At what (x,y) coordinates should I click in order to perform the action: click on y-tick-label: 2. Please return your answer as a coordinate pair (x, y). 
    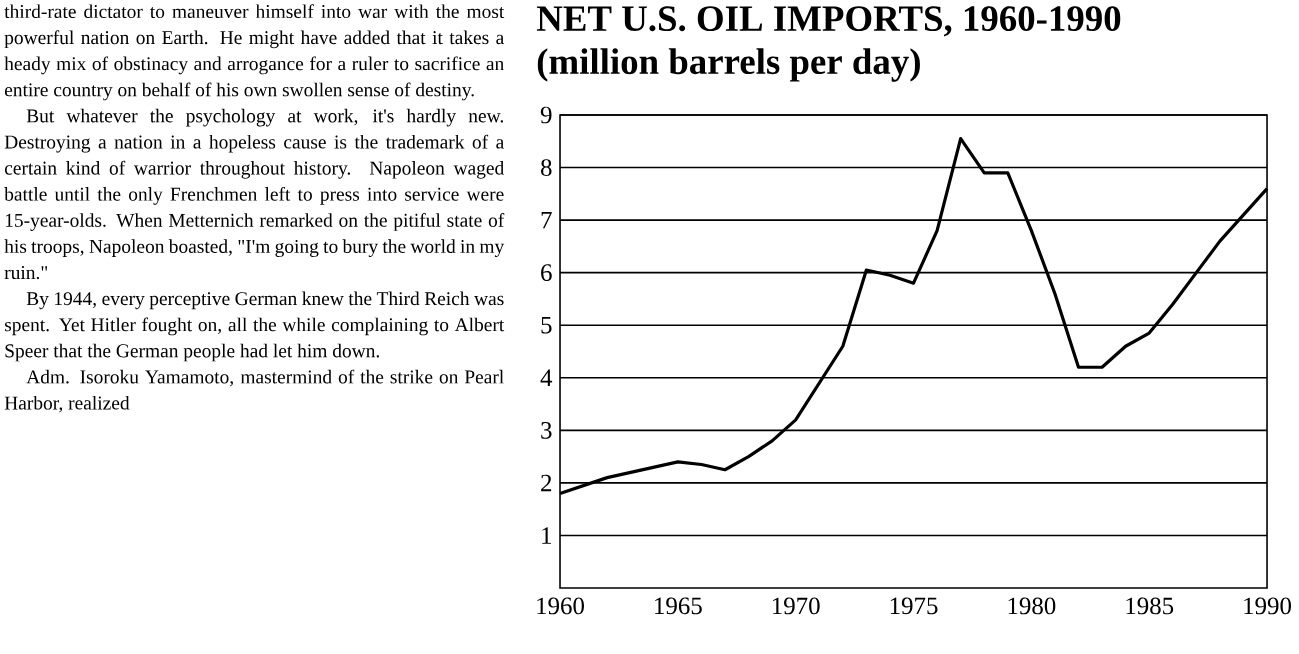
    Looking at the image, I should click on (546, 483).